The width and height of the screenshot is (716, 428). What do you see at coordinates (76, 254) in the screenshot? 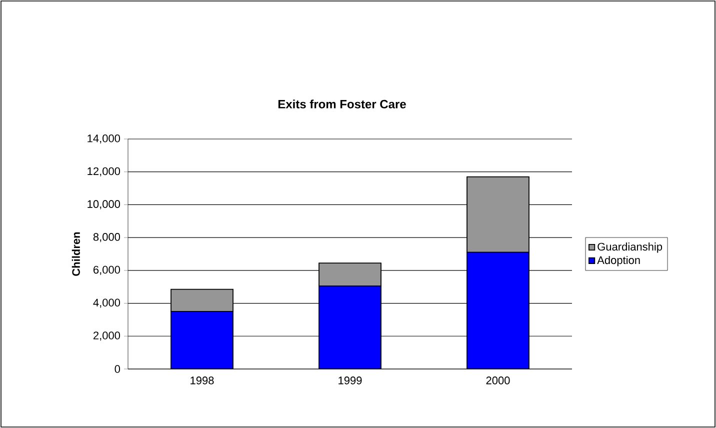
I see `y-axis-title: Children` at bounding box center [76, 254].